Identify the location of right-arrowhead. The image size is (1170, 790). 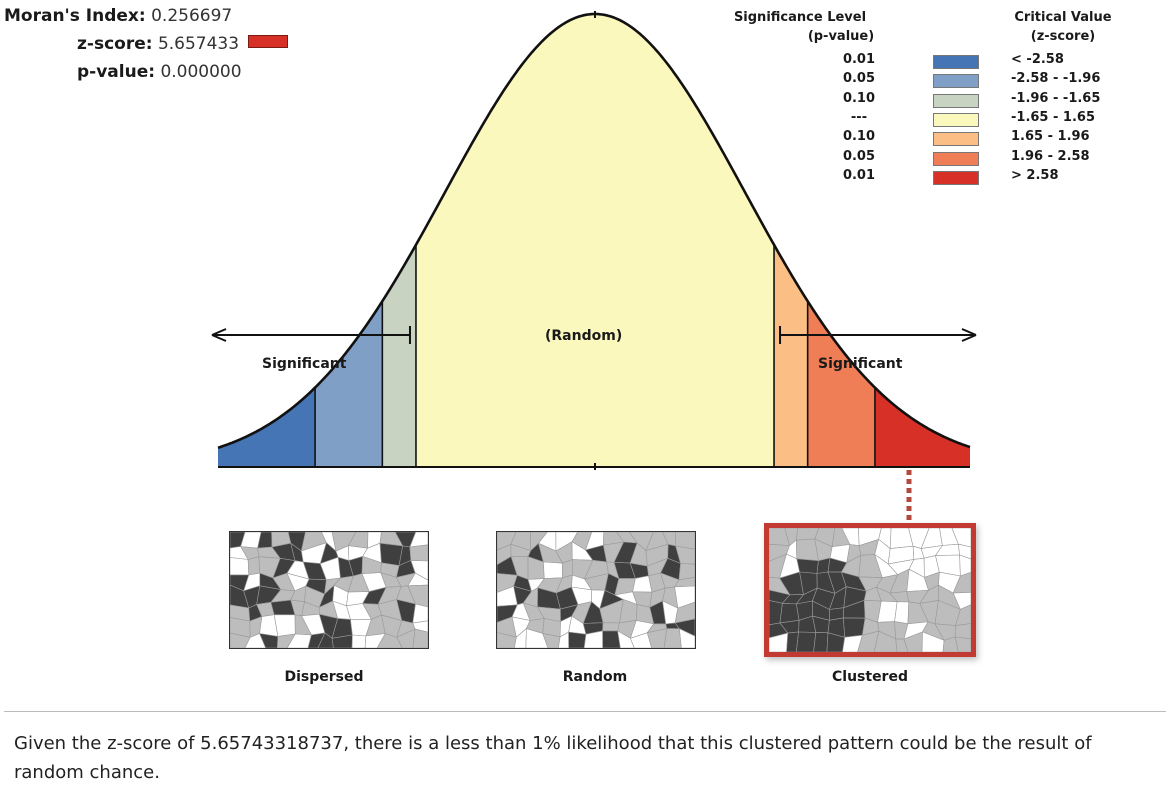
(969, 335).